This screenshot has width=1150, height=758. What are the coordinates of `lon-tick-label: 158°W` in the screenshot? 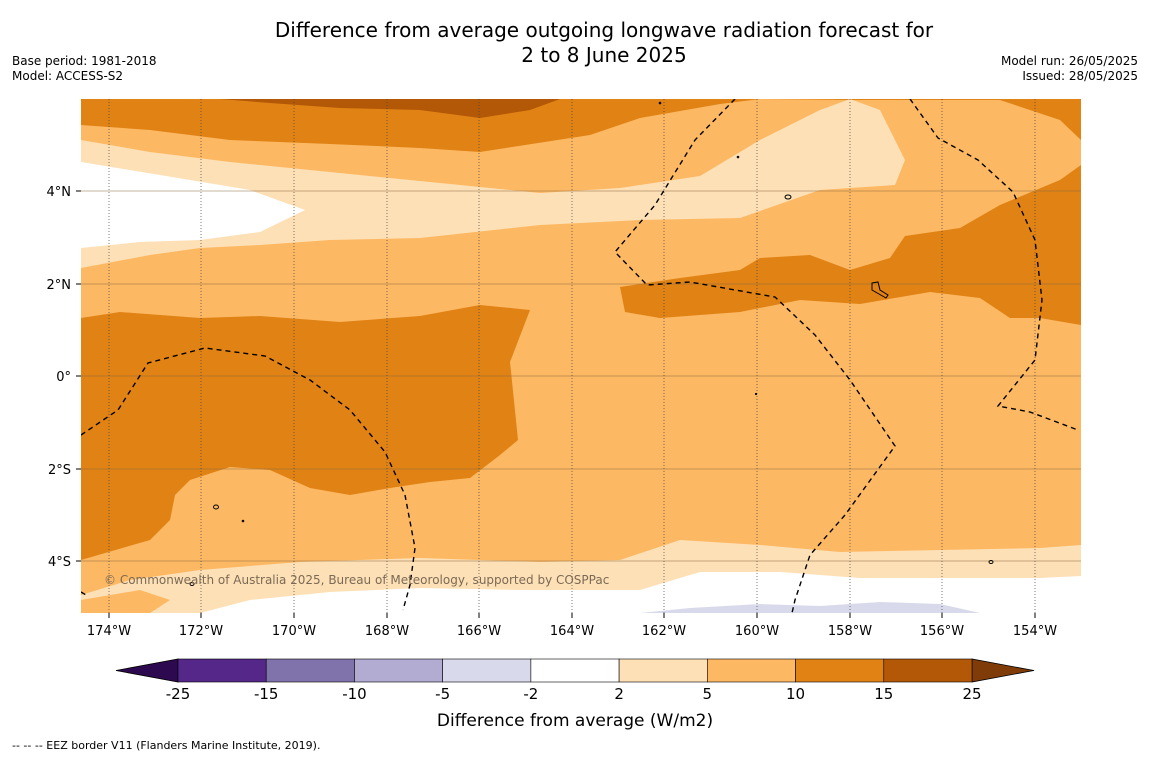 It's located at (850, 631).